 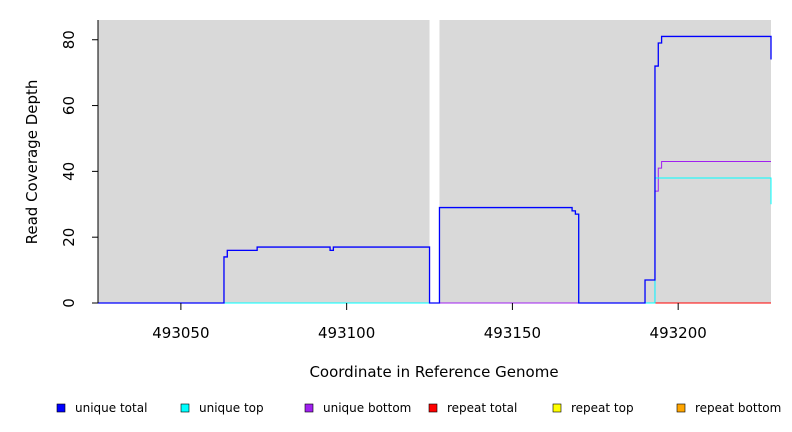 I want to click on legend-label-unique-total: unique total, so click(x=111, y=408).